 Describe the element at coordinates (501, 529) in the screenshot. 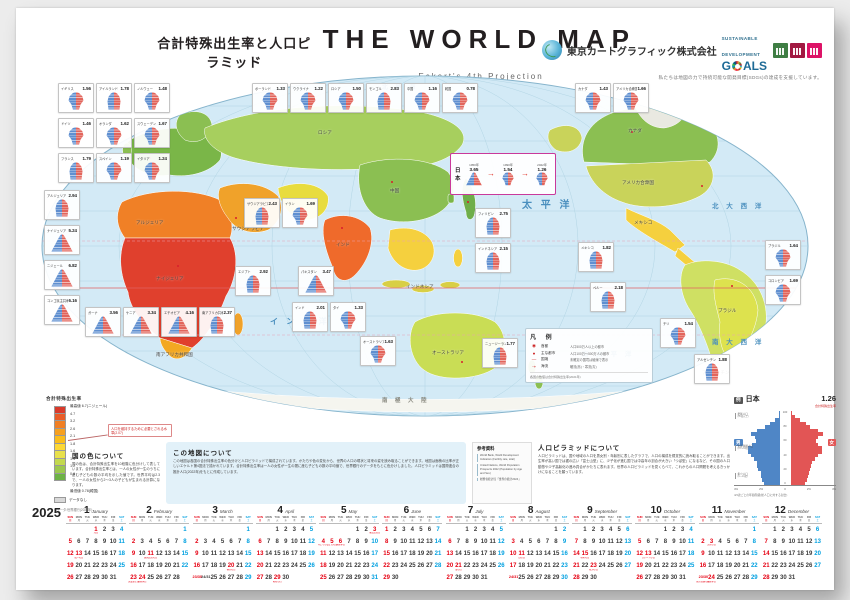

I see `day-cell: 5` at that location.